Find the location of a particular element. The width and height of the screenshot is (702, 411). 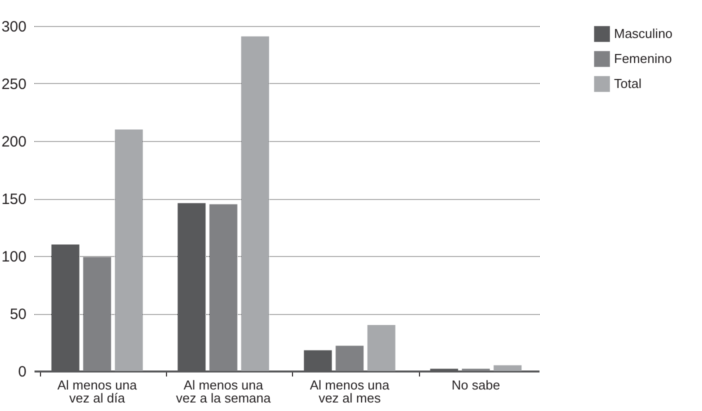

legend-label: Total is located at coordinates (628, 83).